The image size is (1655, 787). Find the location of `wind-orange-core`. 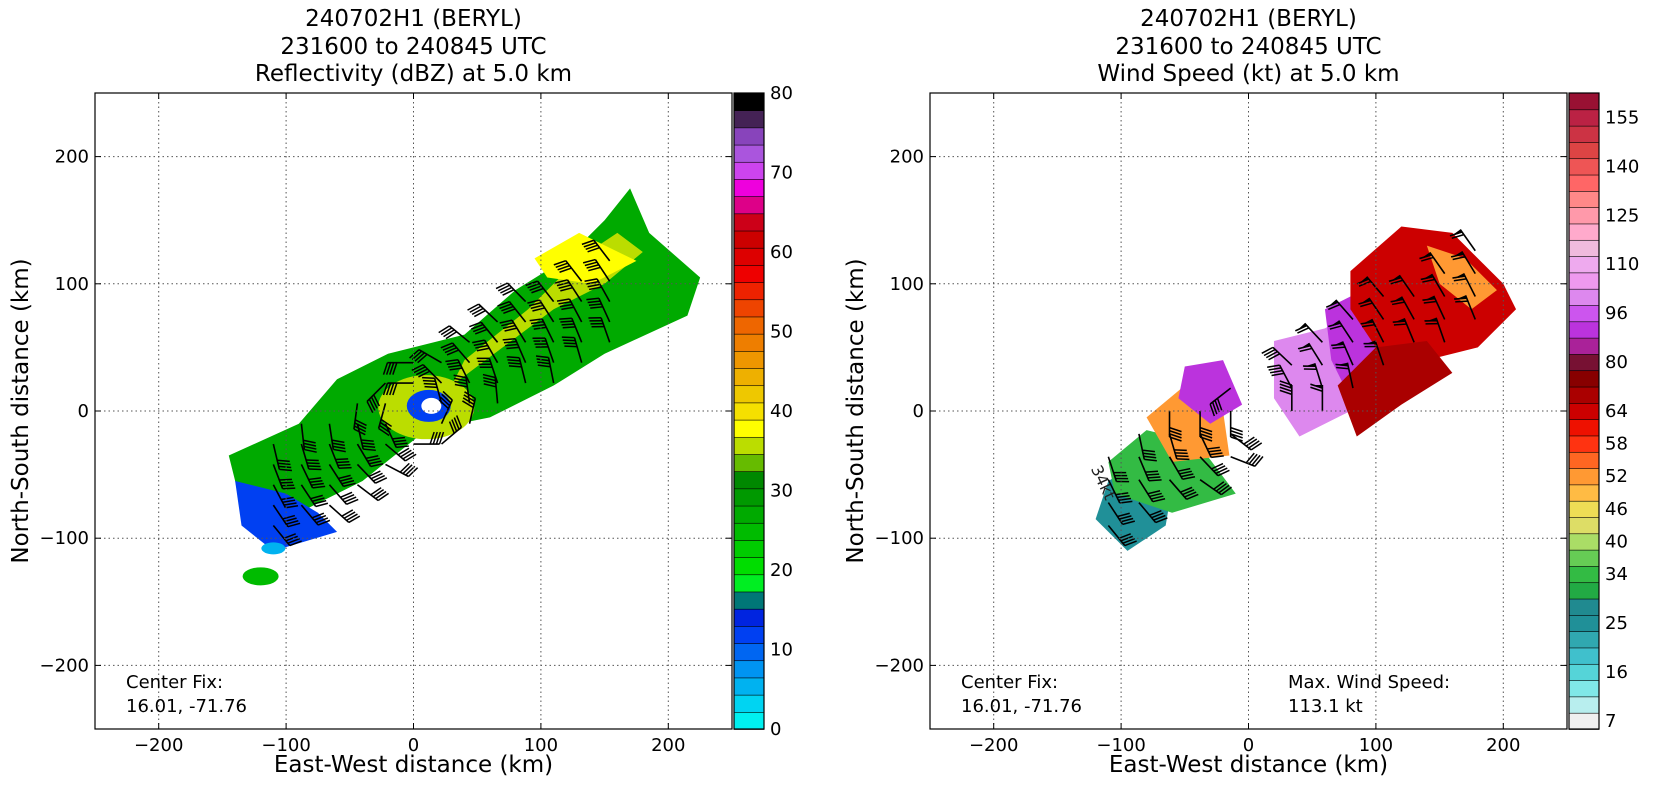

wind-orange-core is located at coordinates (1461, 277).